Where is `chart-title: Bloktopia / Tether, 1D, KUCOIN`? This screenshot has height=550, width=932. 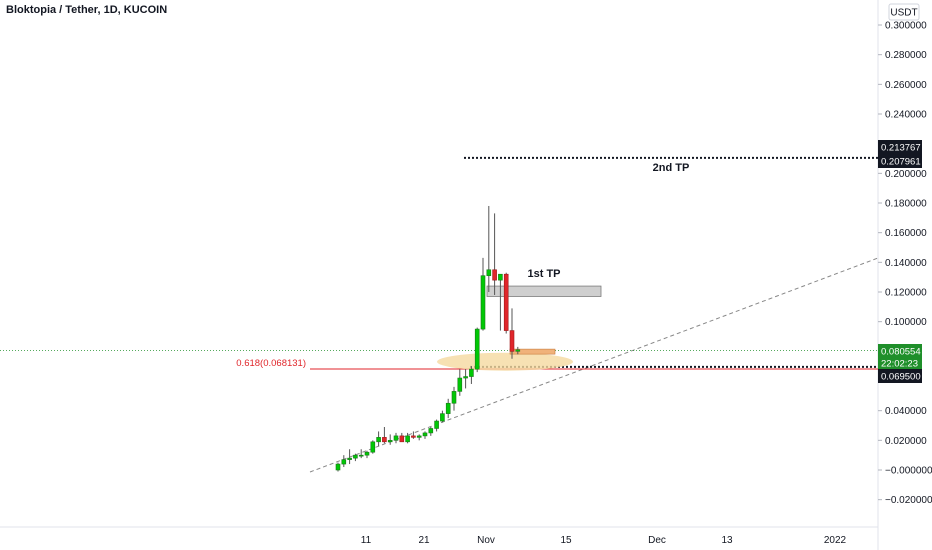
chart-title: Bloktopia / Tether, 1D, KUCOIN is located at coordinates (87, 10).